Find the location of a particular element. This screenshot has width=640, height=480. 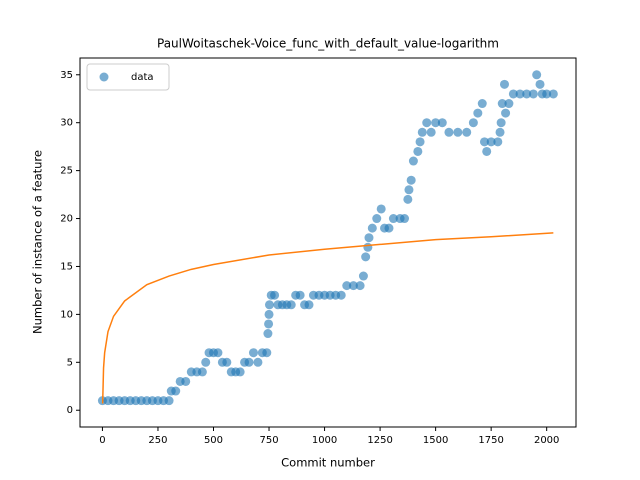

x-tick-label: 250 is located at coordinates (157, 440).